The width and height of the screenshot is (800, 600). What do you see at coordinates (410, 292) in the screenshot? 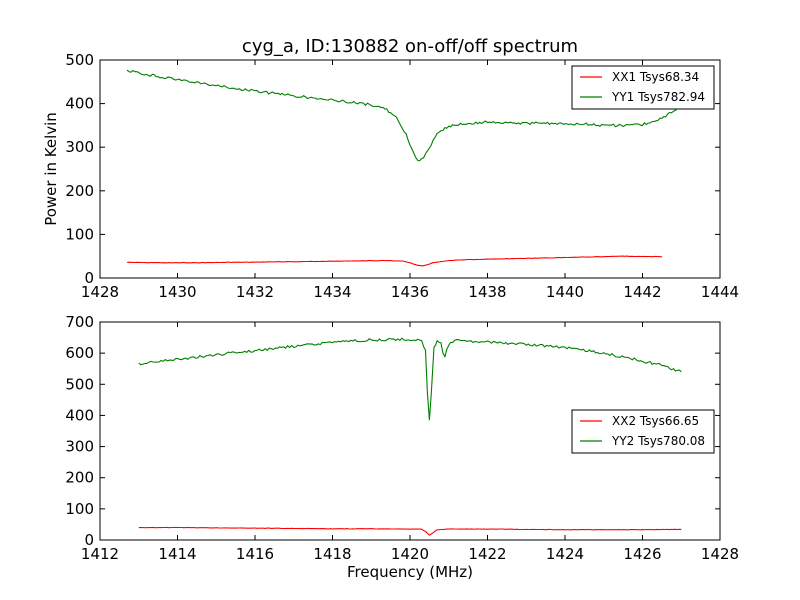
I see `x-tick-label: 1436` at bounding box center [410, 292].